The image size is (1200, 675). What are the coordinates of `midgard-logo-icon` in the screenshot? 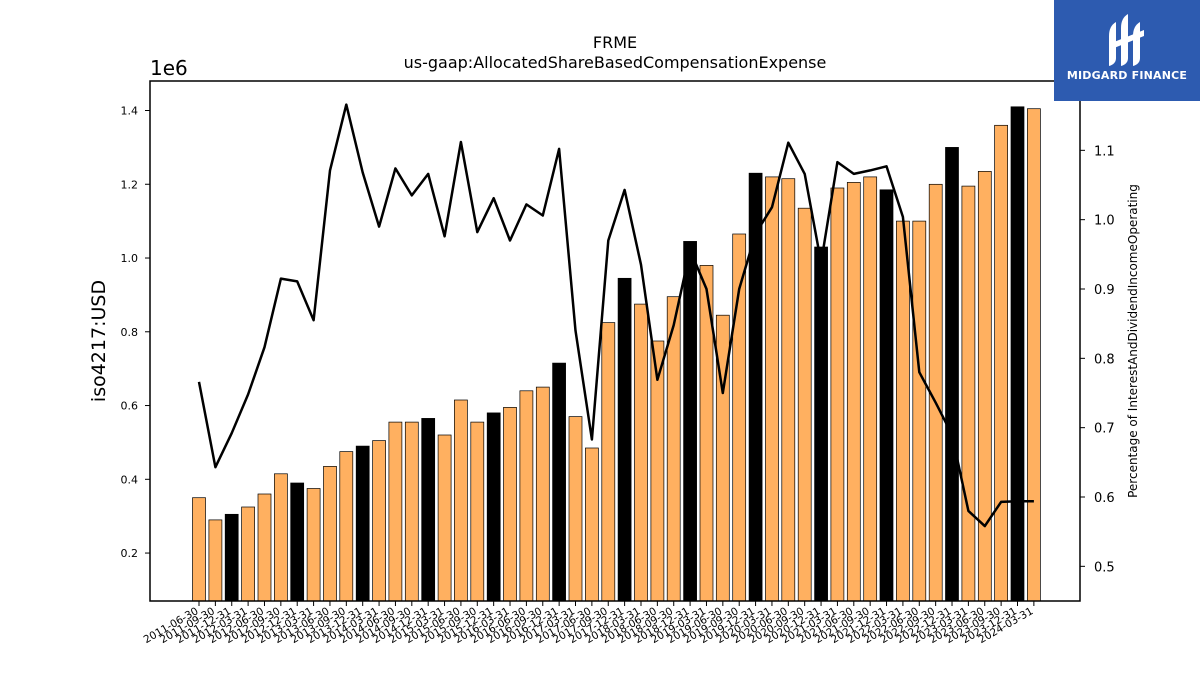 It's located at (1126, 40).